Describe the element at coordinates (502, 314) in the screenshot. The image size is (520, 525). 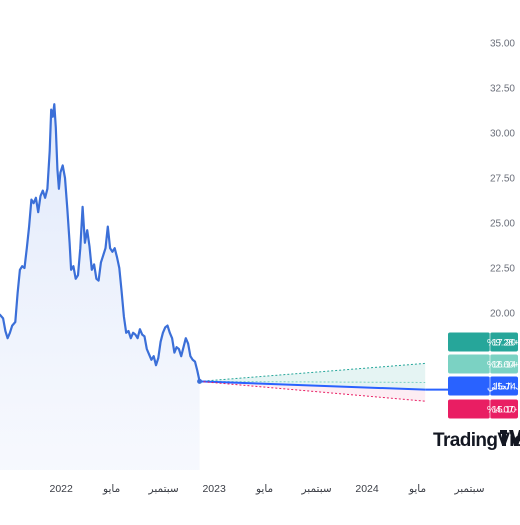
I see `y-tick-label: 20.00` at that location.